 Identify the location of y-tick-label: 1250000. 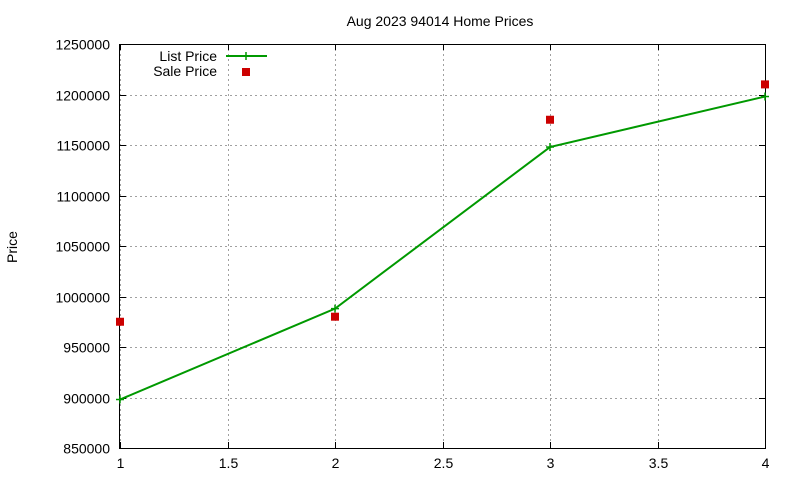
(82, 45).